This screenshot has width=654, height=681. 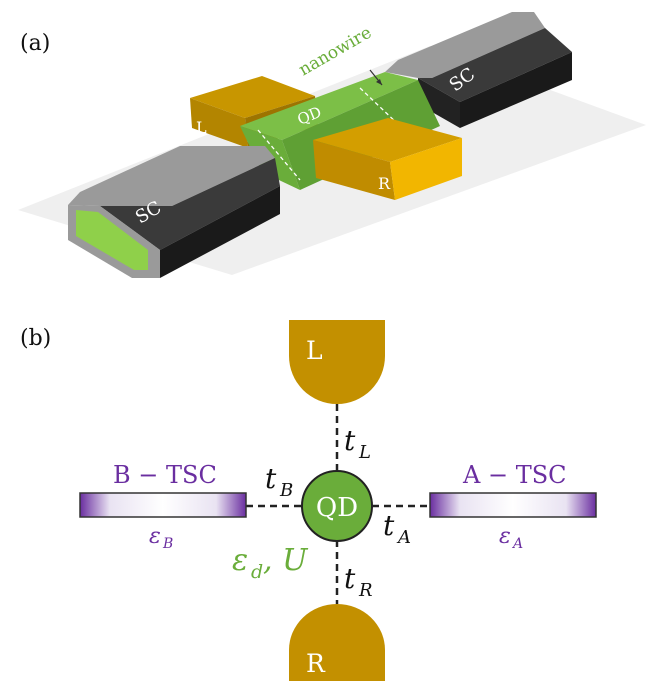 What do you see at coordinates (314, 350) in the screenshot?
I see `lead-top-label: L` at bounding box center [314, 350].